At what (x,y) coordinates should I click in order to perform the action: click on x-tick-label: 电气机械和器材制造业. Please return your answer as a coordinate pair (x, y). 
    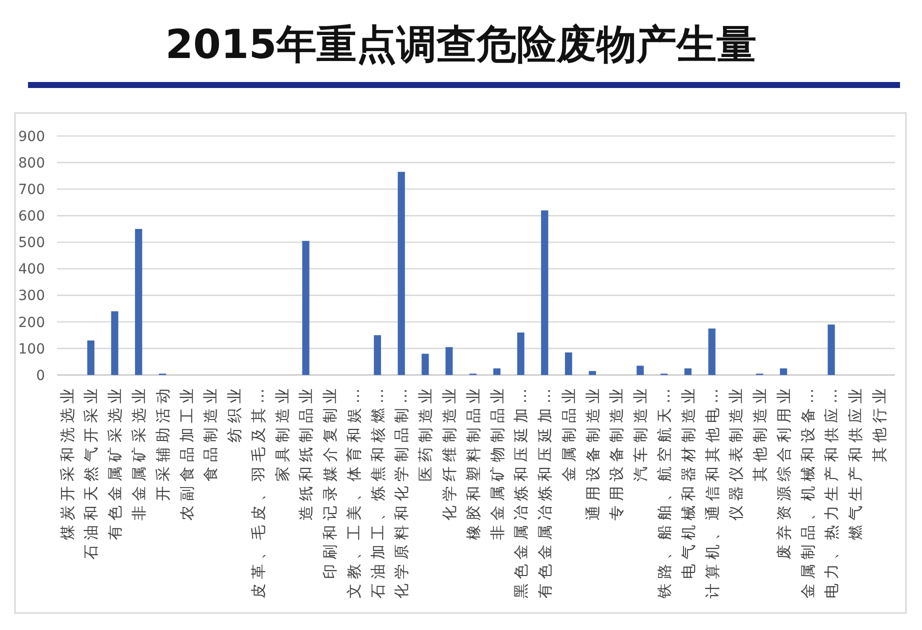
    Looking at the image, I should click on (688, 481).